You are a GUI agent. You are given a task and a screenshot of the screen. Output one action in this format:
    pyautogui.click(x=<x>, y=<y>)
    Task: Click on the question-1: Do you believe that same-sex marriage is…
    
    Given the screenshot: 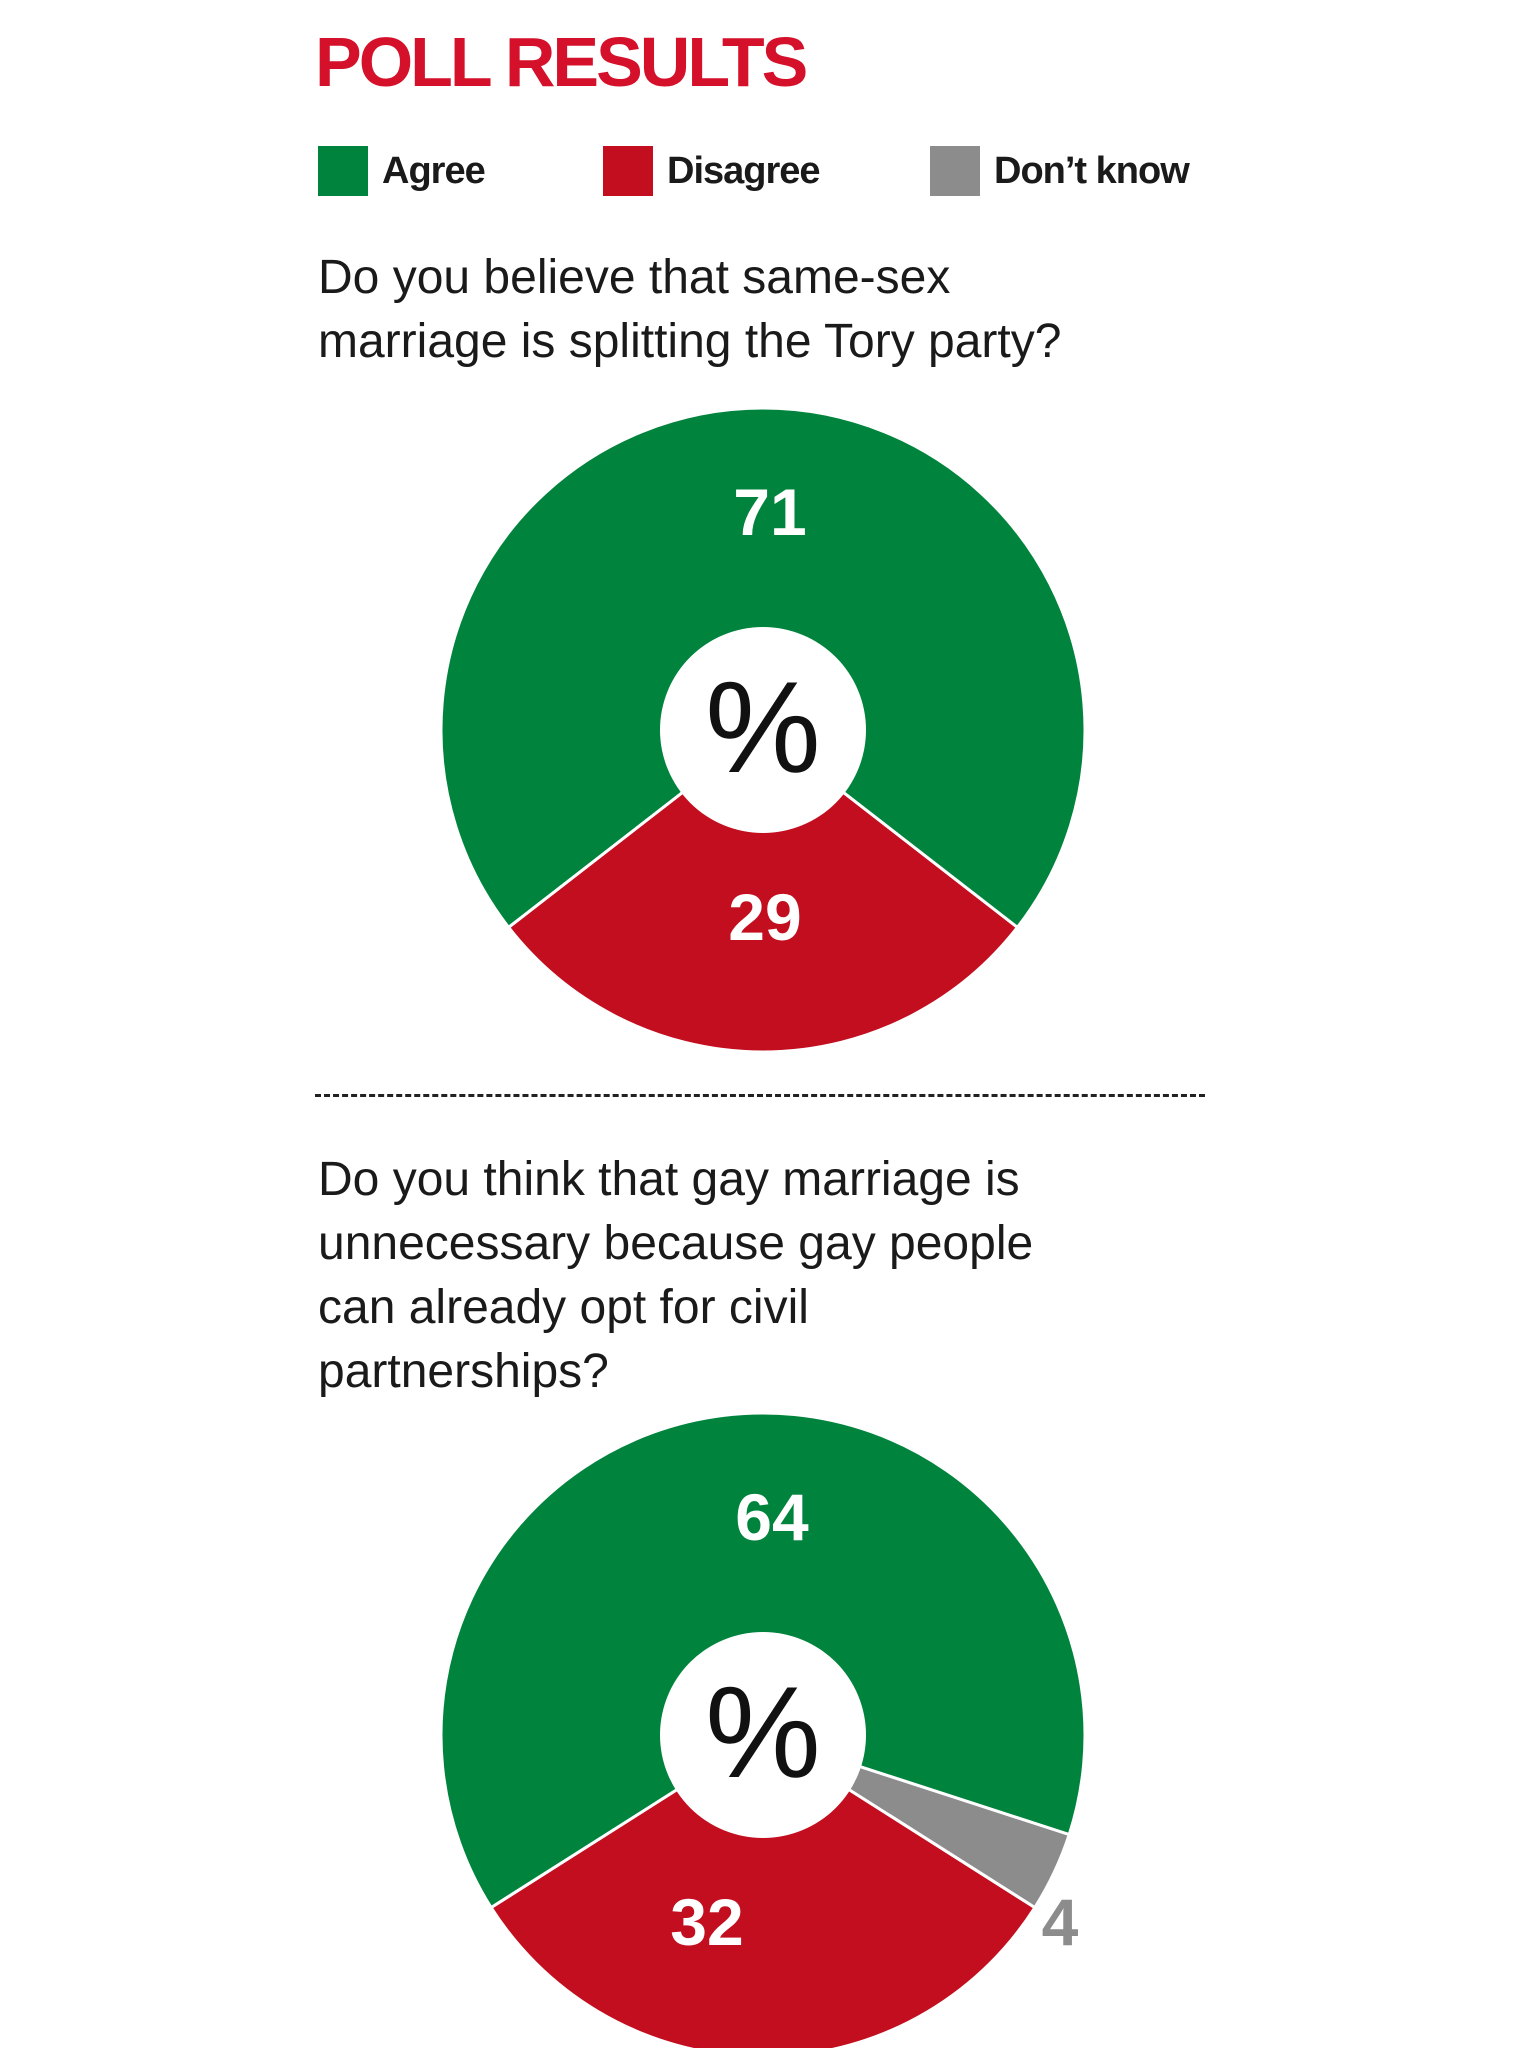 What is the action you would take?
    pyautogui.click(x=793, y=310)
    